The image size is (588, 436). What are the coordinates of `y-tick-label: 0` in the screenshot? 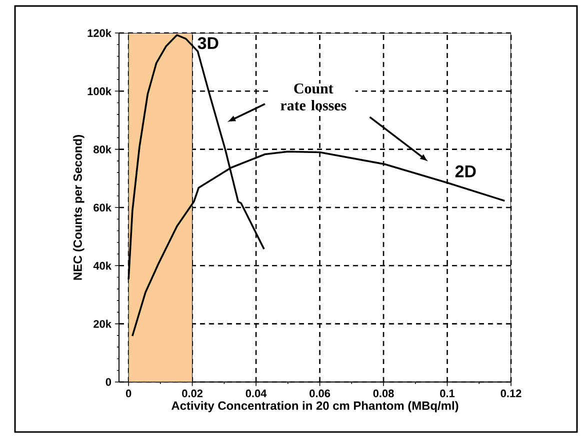 It's located at (109, 382).